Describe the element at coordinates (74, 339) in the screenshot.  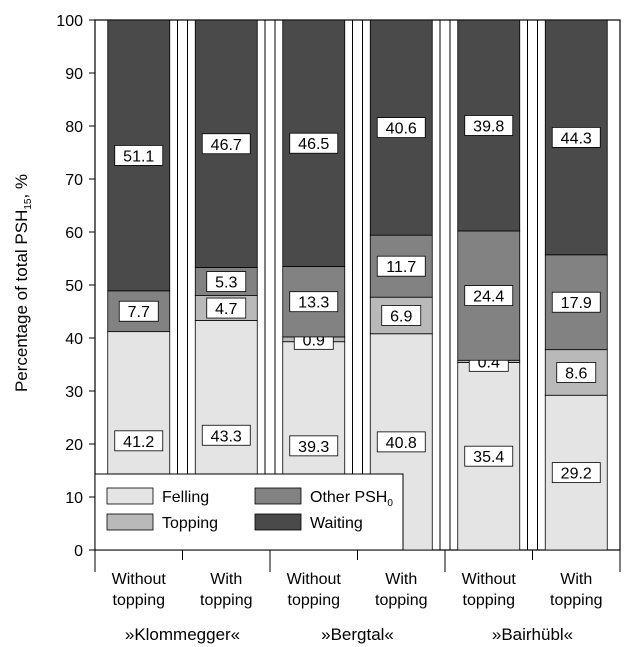
I see `y-tick-label: 40` at that location.